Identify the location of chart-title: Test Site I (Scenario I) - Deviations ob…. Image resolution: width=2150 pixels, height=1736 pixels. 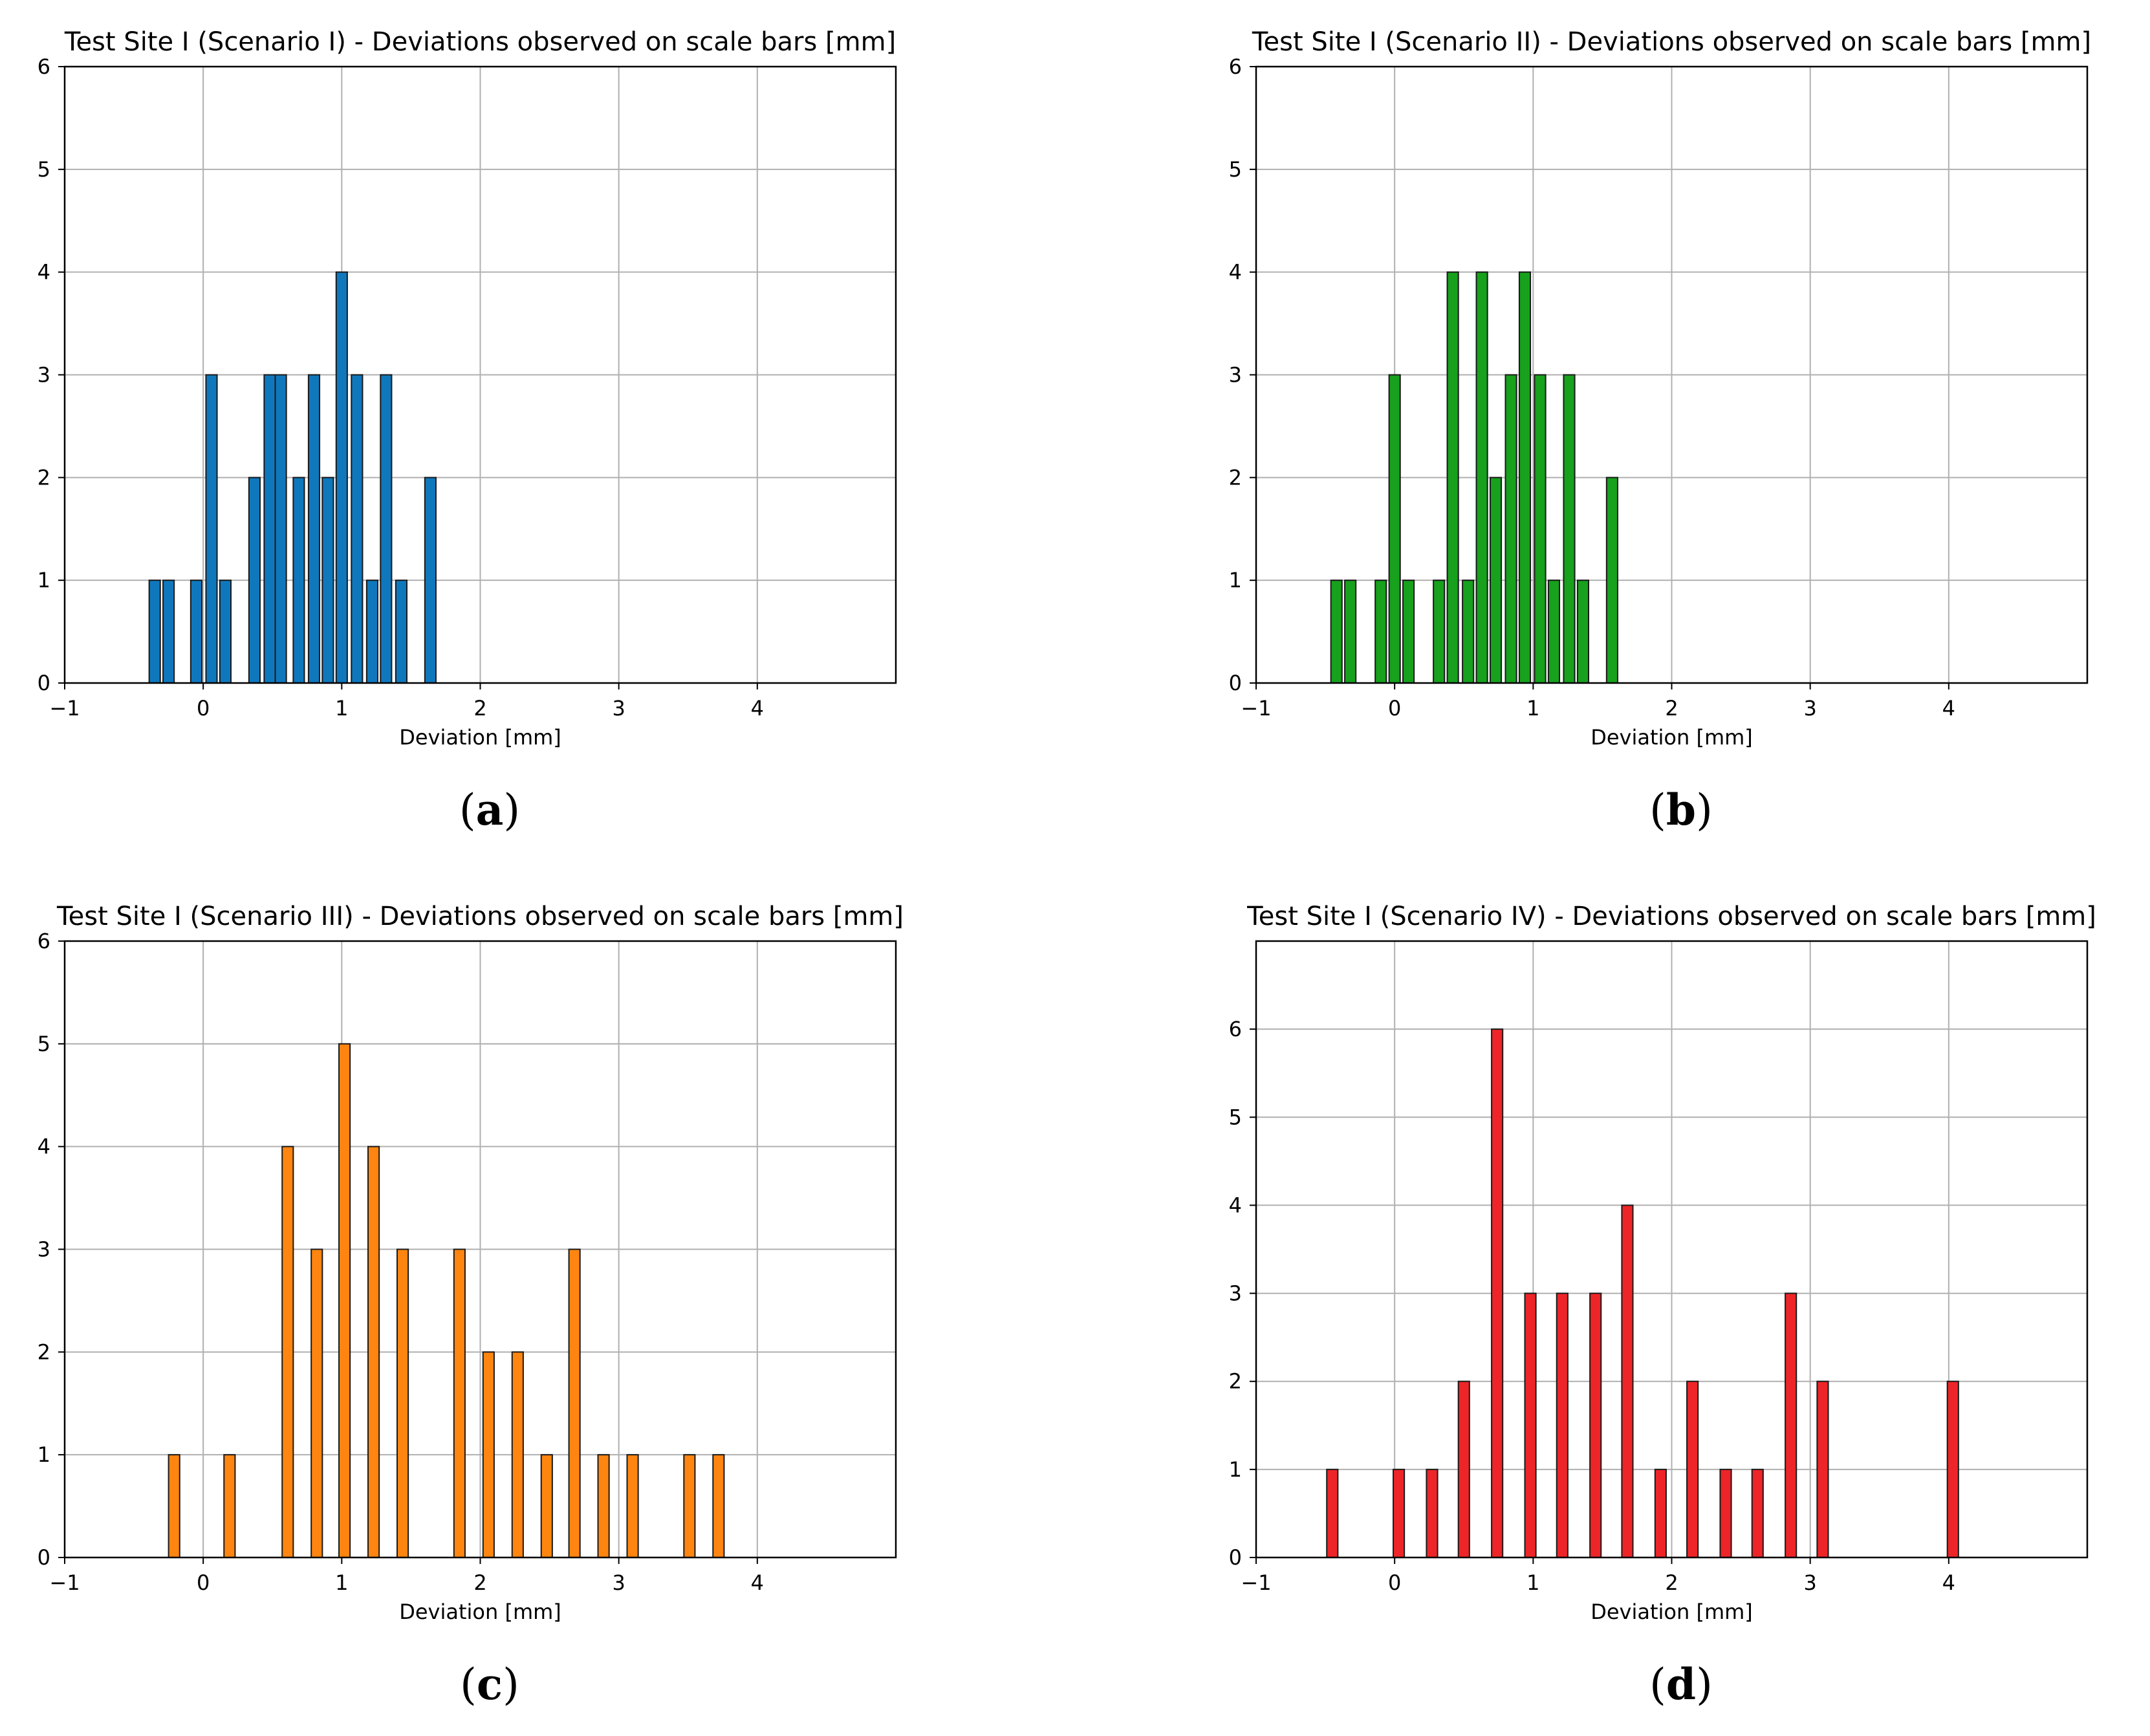
(480, 42).